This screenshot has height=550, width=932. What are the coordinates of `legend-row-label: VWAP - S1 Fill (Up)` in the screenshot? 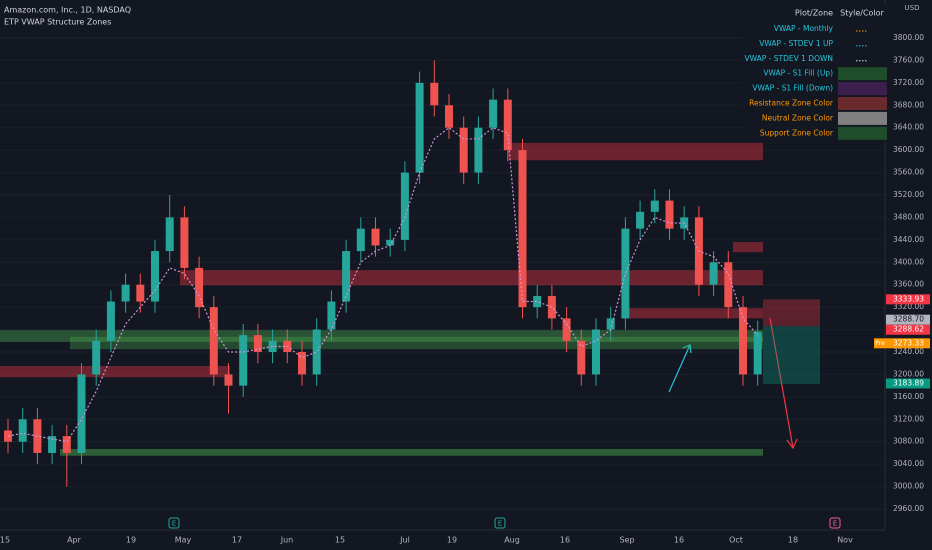 It's located at (798, 73).